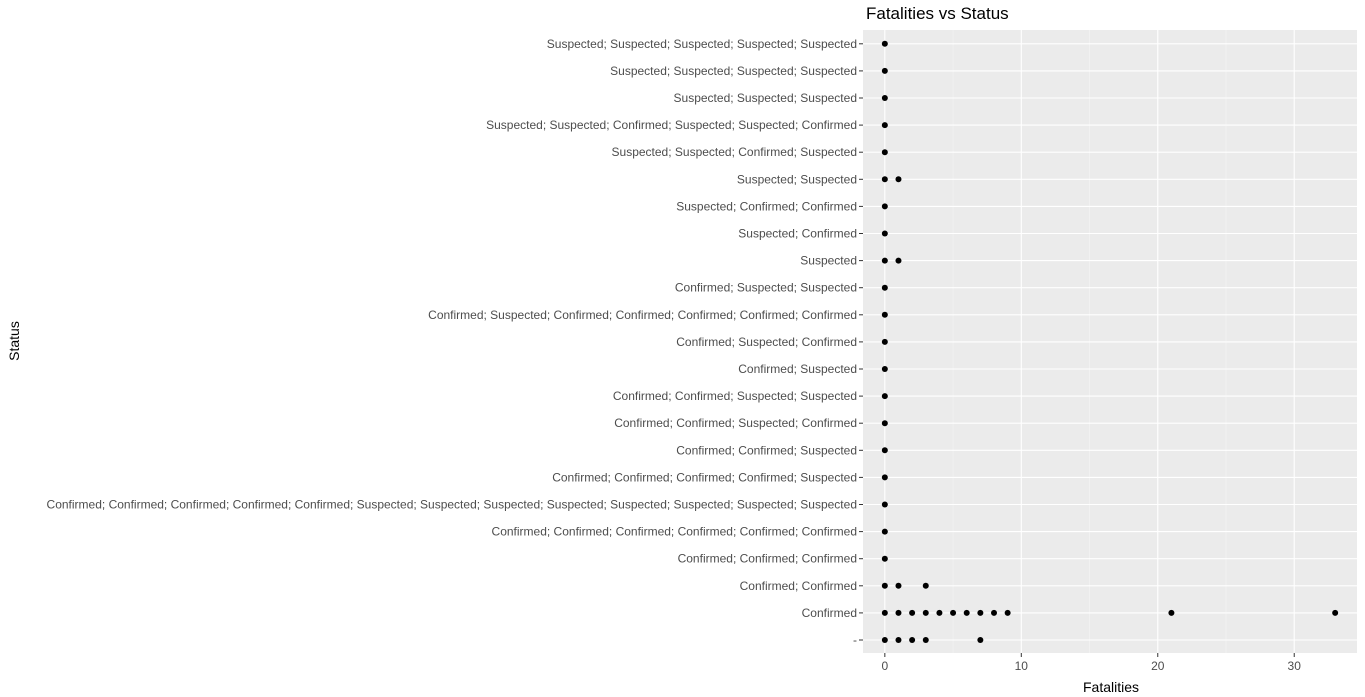 Image resolution: width=1365 pixels, height=697 pixels. What do you see at coordinates (1158, 666) in the screenshot?
I see `x-tick-label: 20` at bounding box center [1158, 666].